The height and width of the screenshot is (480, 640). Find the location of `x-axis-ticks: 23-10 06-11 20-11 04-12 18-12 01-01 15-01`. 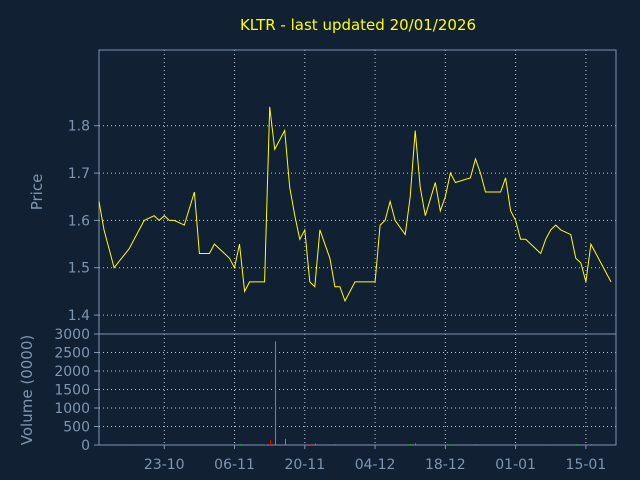

x-axis-ticks: 23-10 06-11 20-11 04-12 18-12 01-01 15-01 is located at coordinates (375, 459).